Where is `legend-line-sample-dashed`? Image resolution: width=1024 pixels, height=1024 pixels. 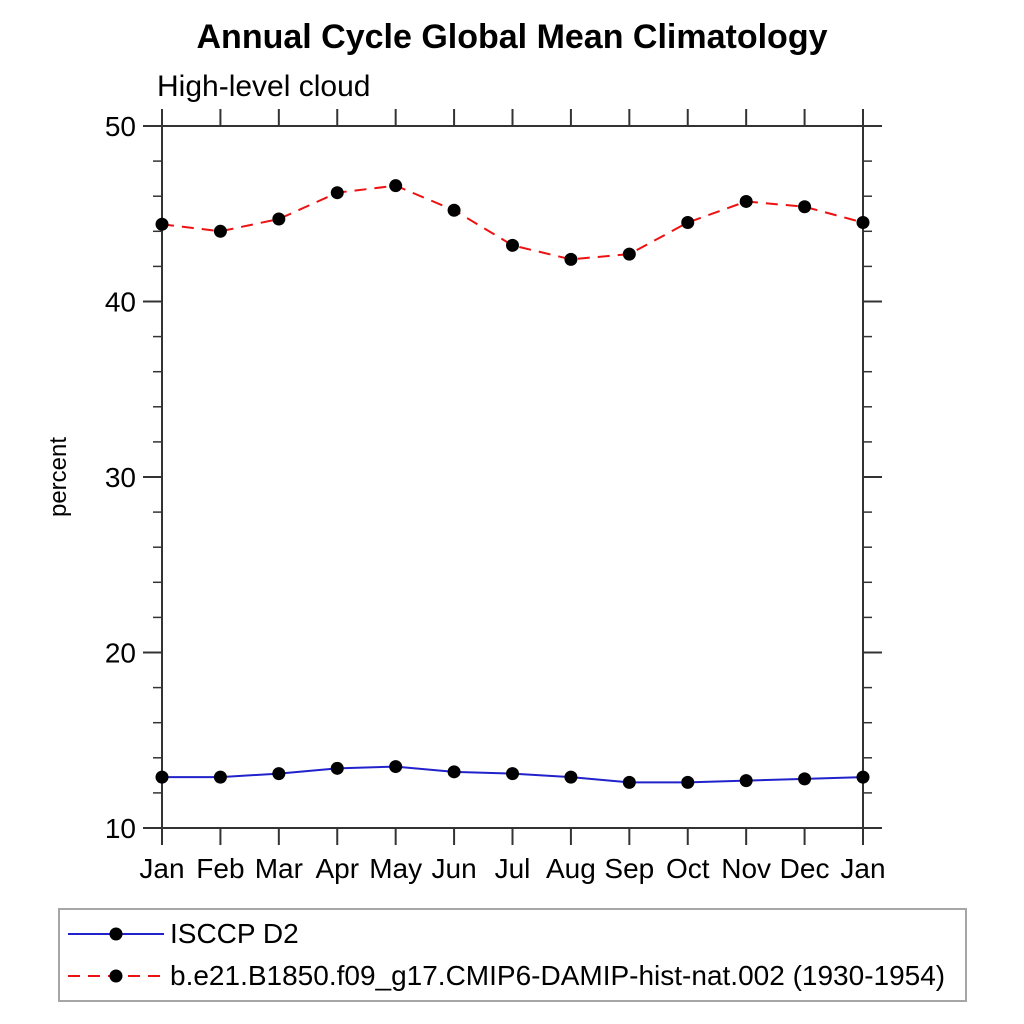 legend-line-sample-dashed is located at coordinates (116, 976).